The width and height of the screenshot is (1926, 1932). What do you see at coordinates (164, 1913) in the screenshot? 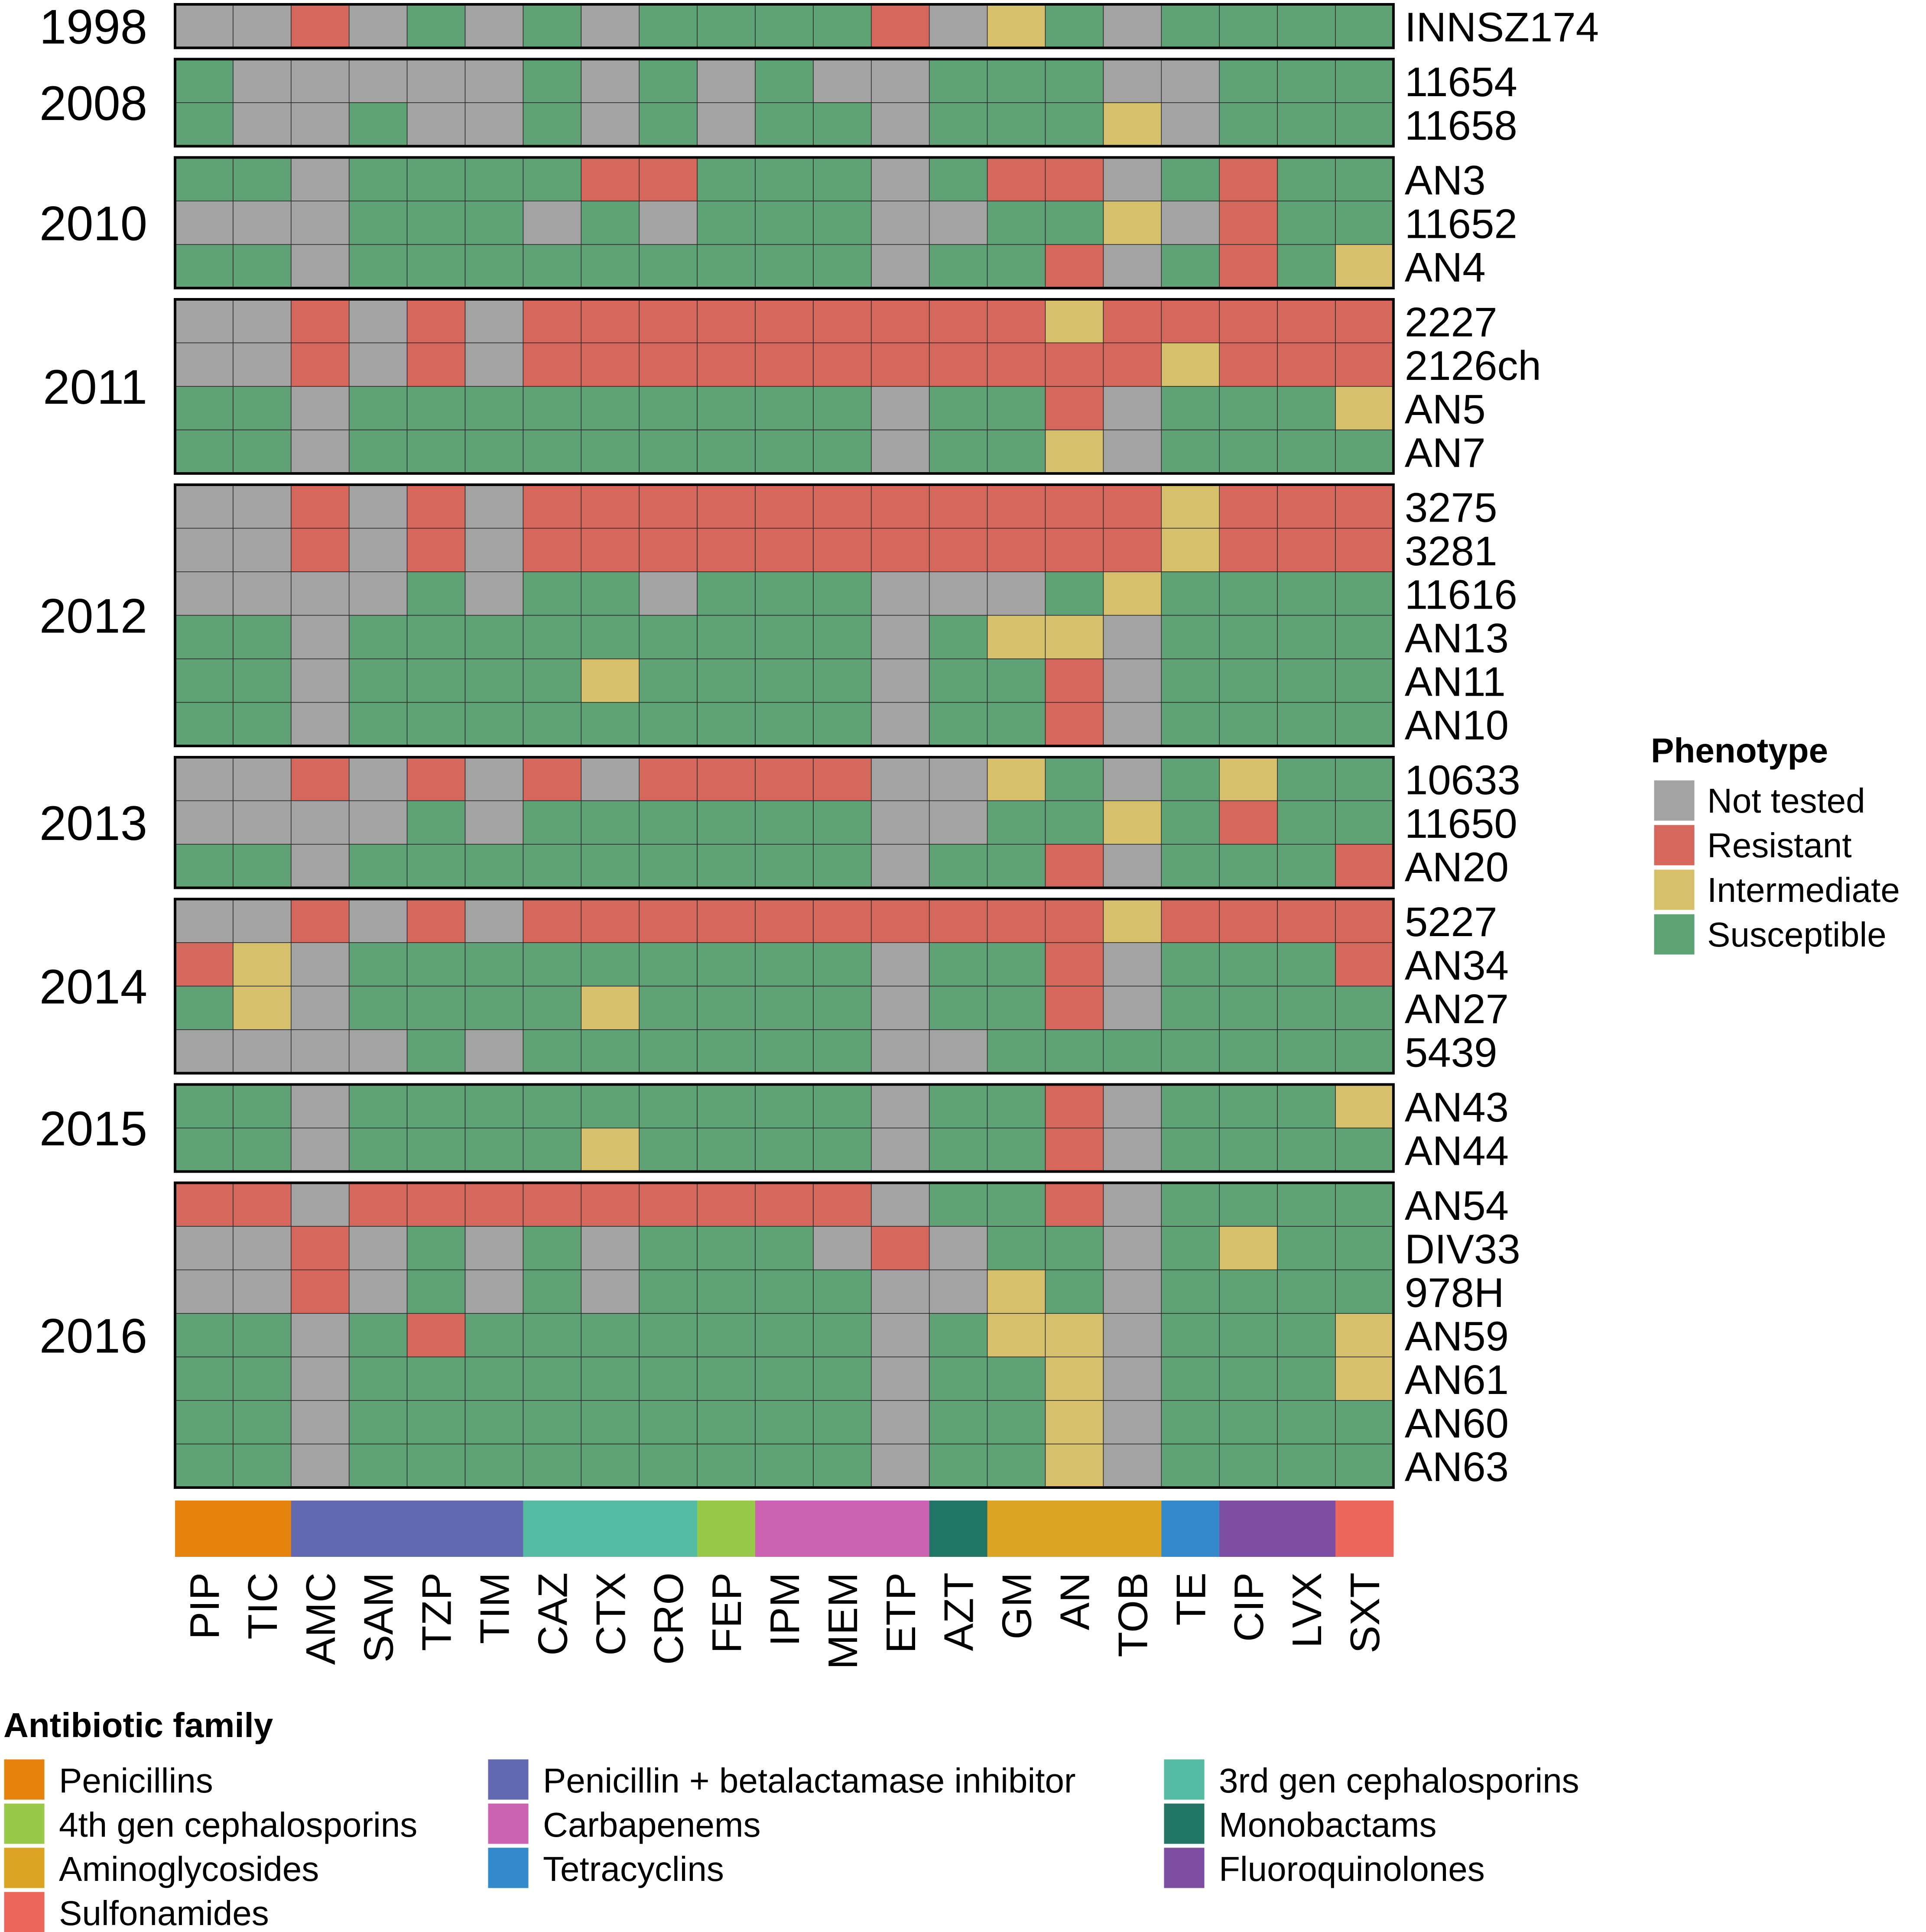
I see `family-legend-label: Sulfonamides` at bounding box center [164, 1913].